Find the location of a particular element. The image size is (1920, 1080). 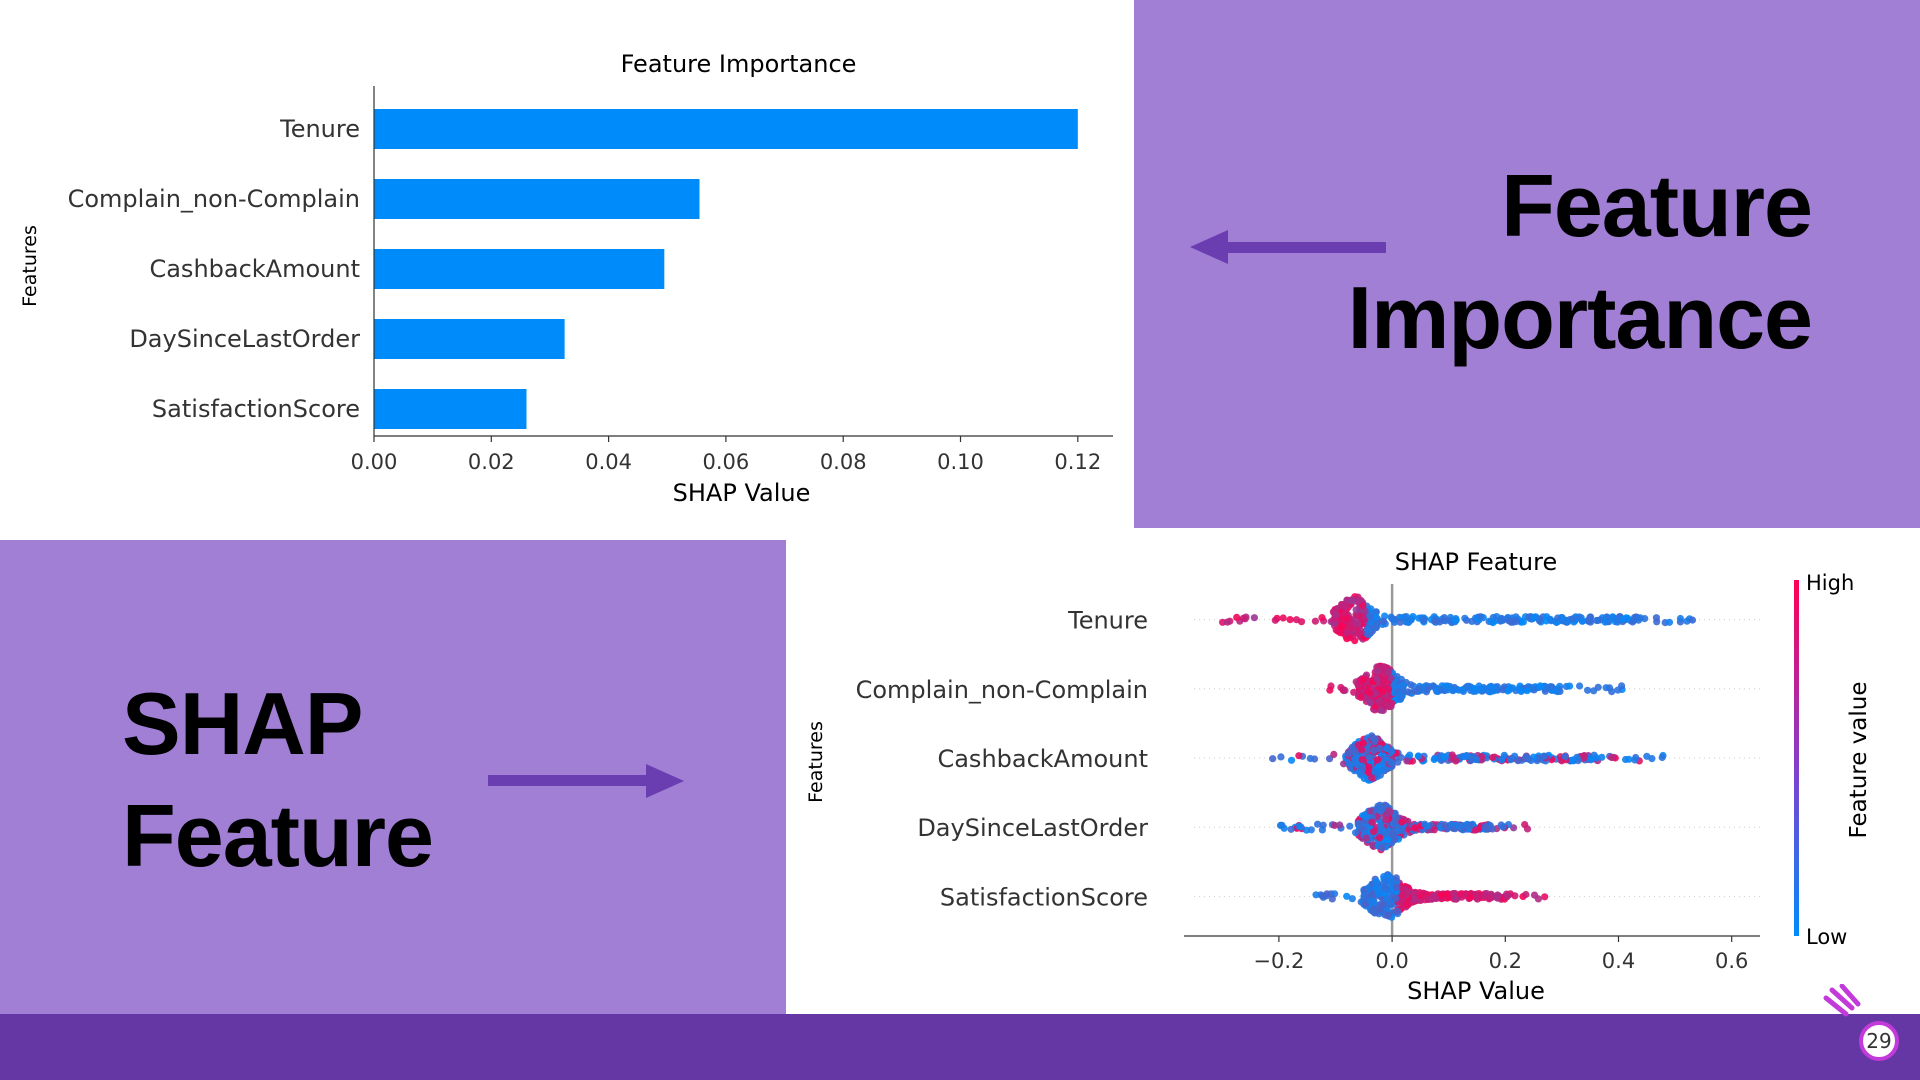

shap-feature-heading-line1: SHAP is located at coordinates (242, 723).